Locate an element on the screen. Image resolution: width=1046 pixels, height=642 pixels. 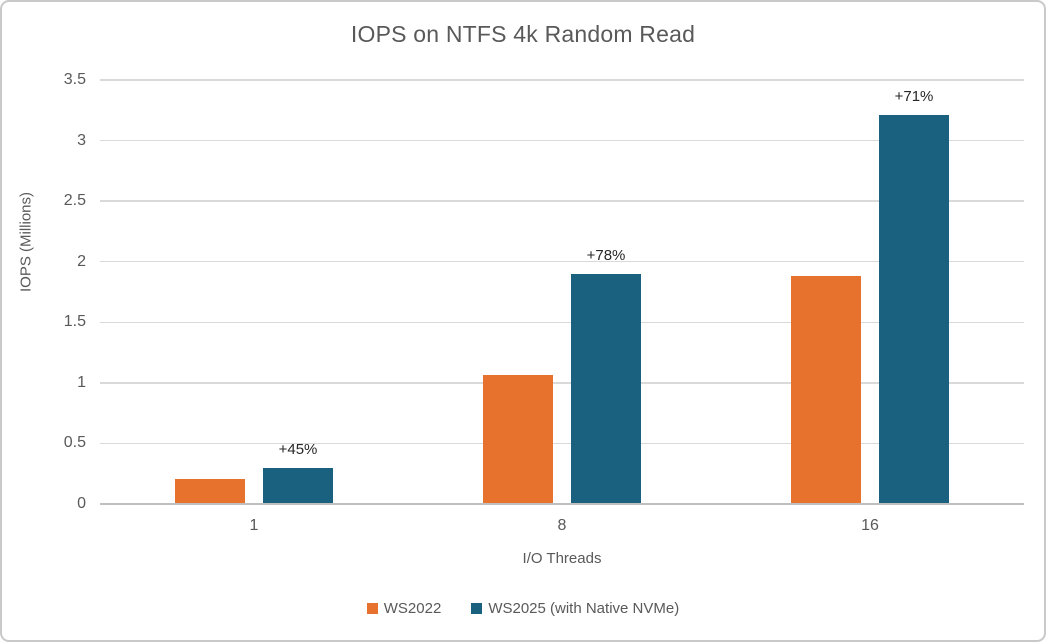
y-tick-label: 2.5 is located at coordinates (74, 201).